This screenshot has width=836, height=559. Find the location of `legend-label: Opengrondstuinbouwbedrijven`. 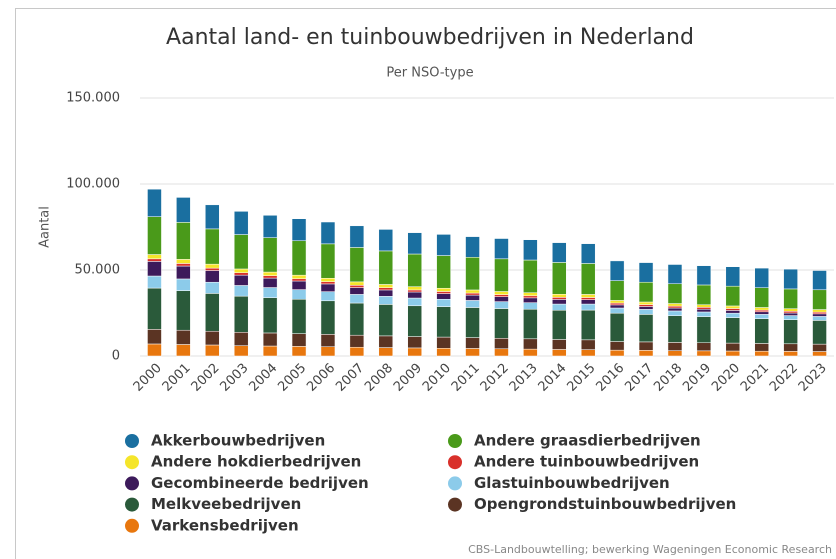

legend-label: Opengrondstuinbouwbedrijven is located at coordinates (605, 504).